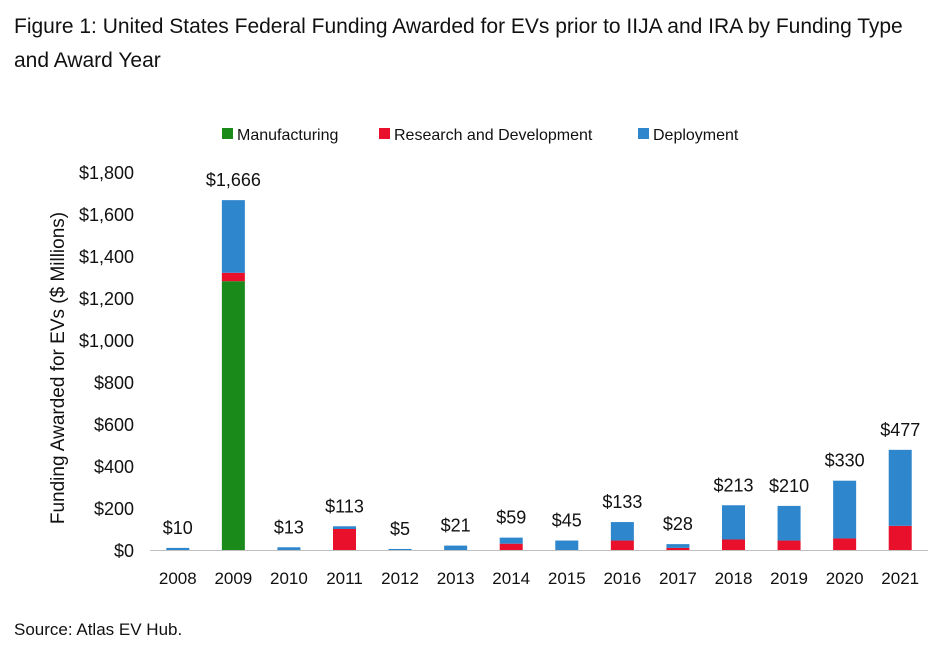 The height and width of the screenshot is (652, 951). What do you see at coordinates (400, 549) in the screenshot?
I see `bar-segment-deployment-2012` at bounding box center [400, 549].